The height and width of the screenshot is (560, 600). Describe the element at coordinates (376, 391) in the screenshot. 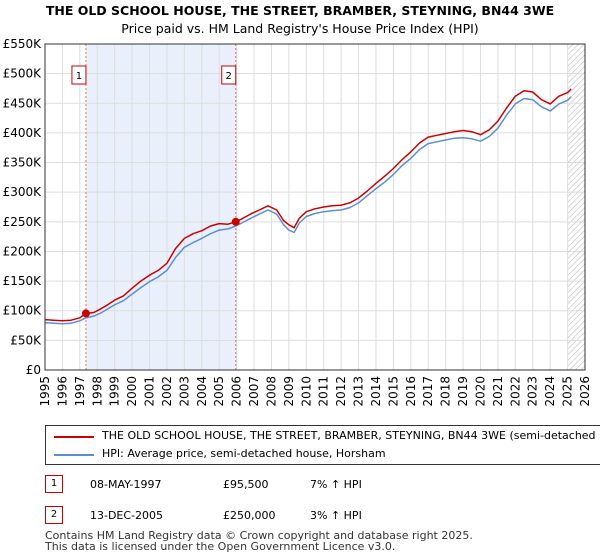

I see `x-tick-label: 2014` at that location.